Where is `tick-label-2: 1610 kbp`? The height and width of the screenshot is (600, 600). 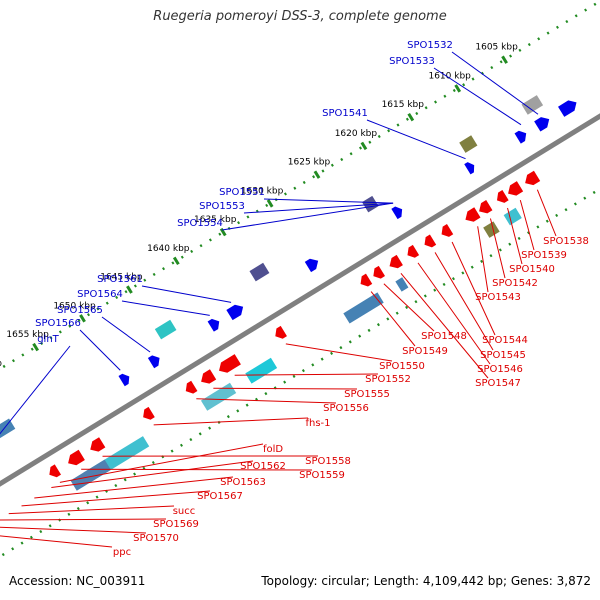 tick-label-2: 1610 kbp is located at coordinates (449, 76).